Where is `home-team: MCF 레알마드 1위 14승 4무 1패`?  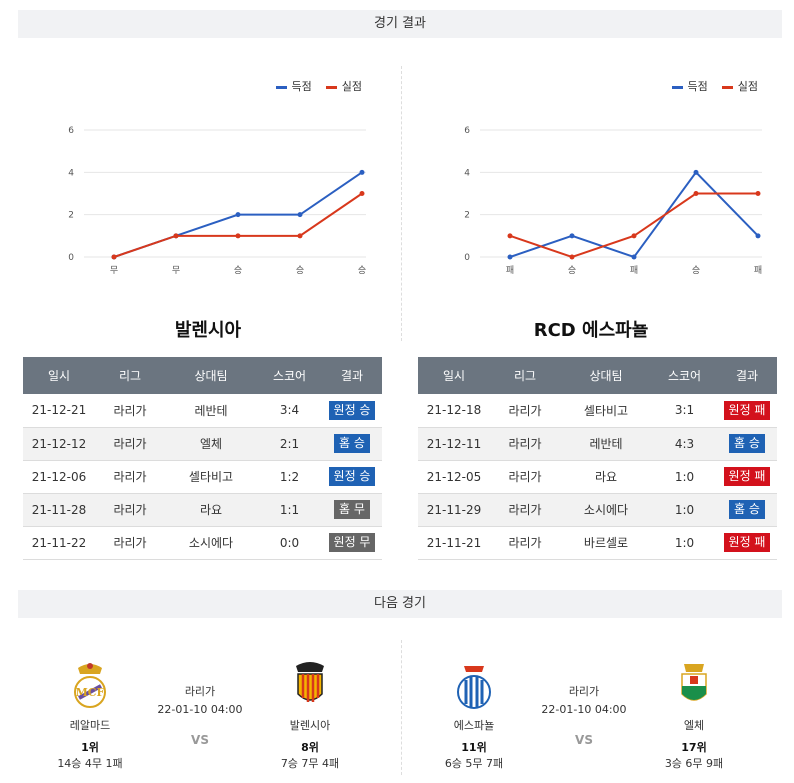 home-team: MCF 레알마드 1위 14승 4무 1패 is located at coordinates (90, 715).